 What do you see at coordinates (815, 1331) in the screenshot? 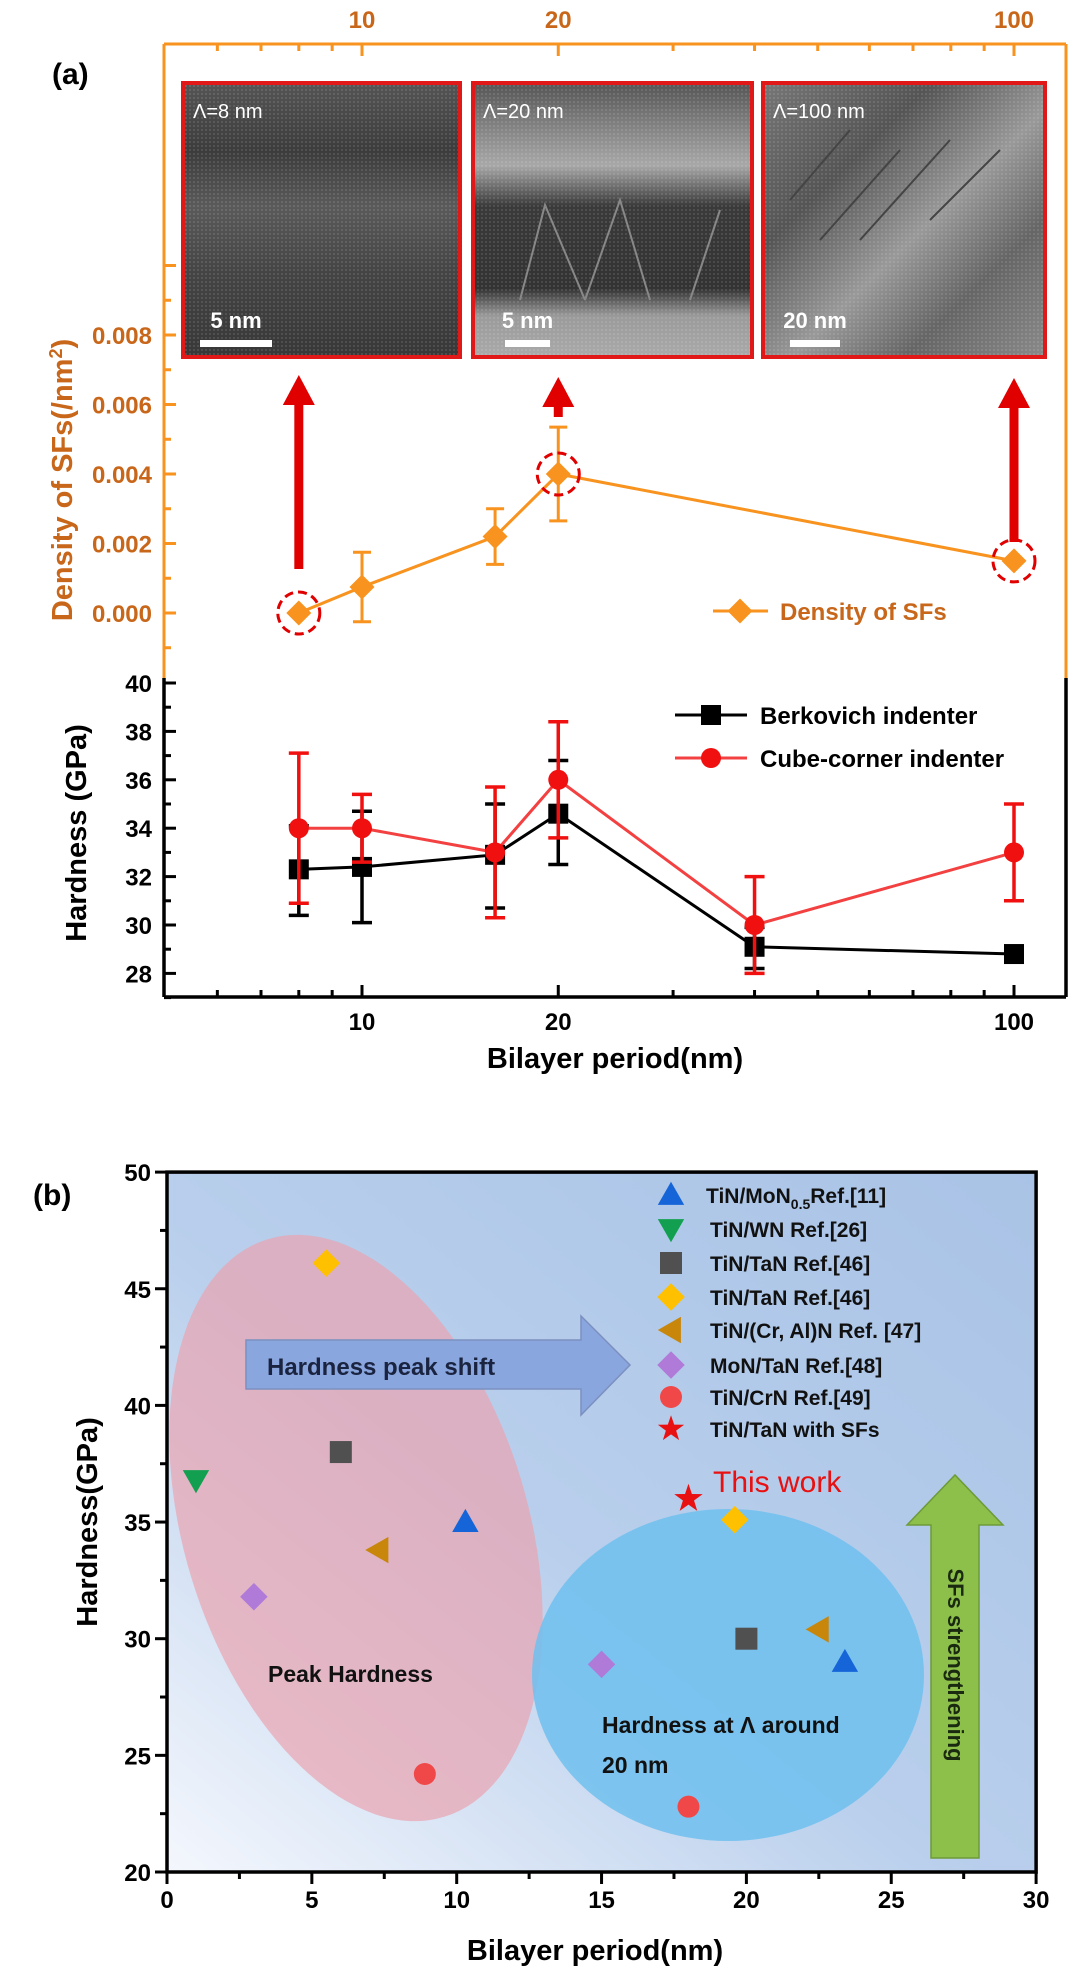
I see `legend-label: TiN/(Cr, Al)N Ref. [47]` at bounding box center [815, 1331].